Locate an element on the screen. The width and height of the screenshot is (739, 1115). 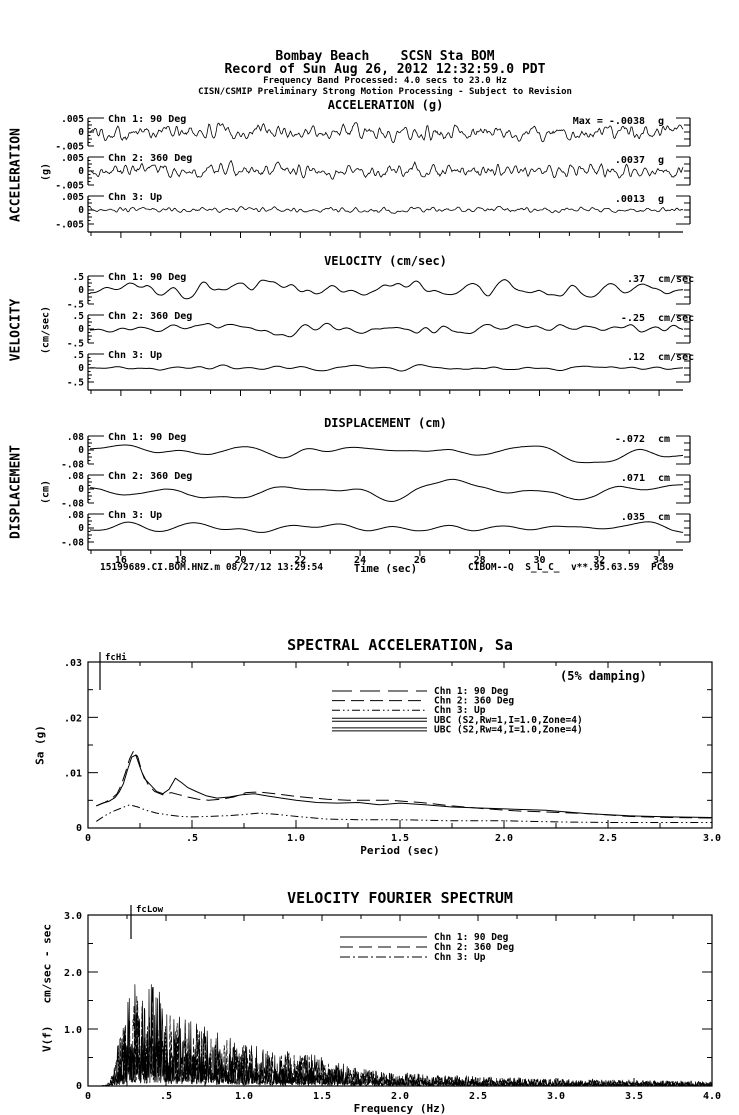
acceleration-channel-2-axis: .005 0 -.005 Chn 2: 360 Deg .0037 g is located at coordinates (373, 172).